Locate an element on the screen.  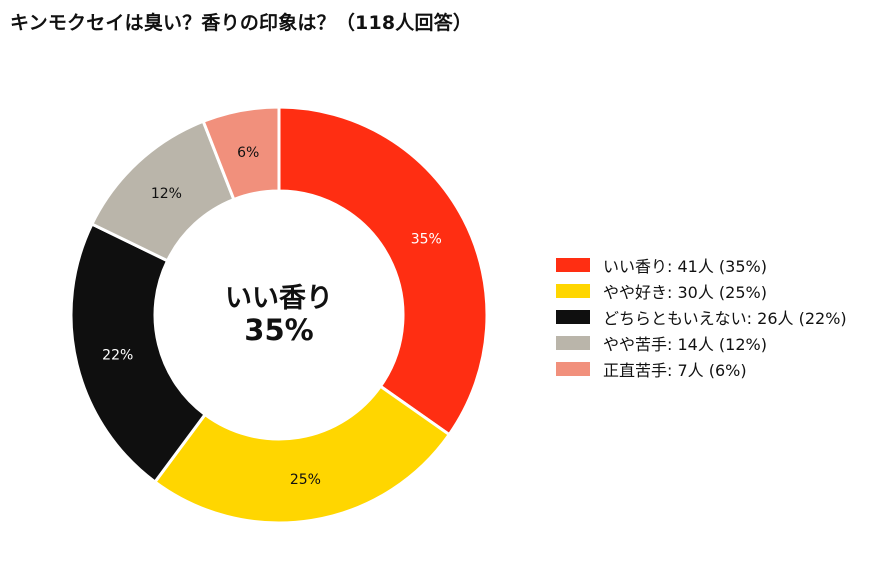
legend-item: やや苦手: 14人 (12%) is located at coordinates (715, 343).